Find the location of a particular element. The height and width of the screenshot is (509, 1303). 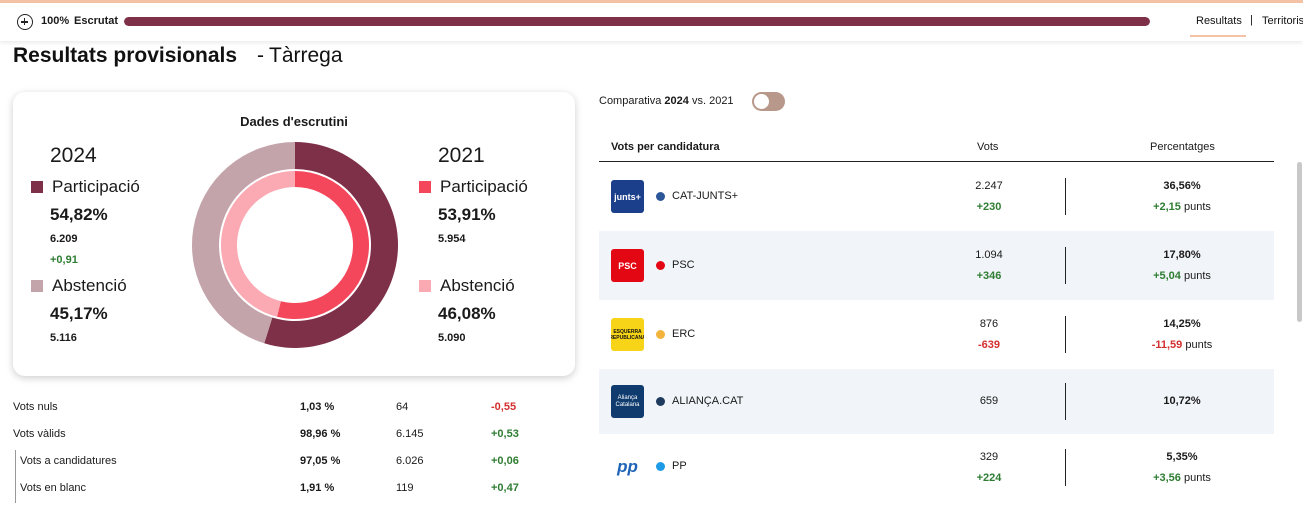

top-accent-line is located at coordinates (651, 1).